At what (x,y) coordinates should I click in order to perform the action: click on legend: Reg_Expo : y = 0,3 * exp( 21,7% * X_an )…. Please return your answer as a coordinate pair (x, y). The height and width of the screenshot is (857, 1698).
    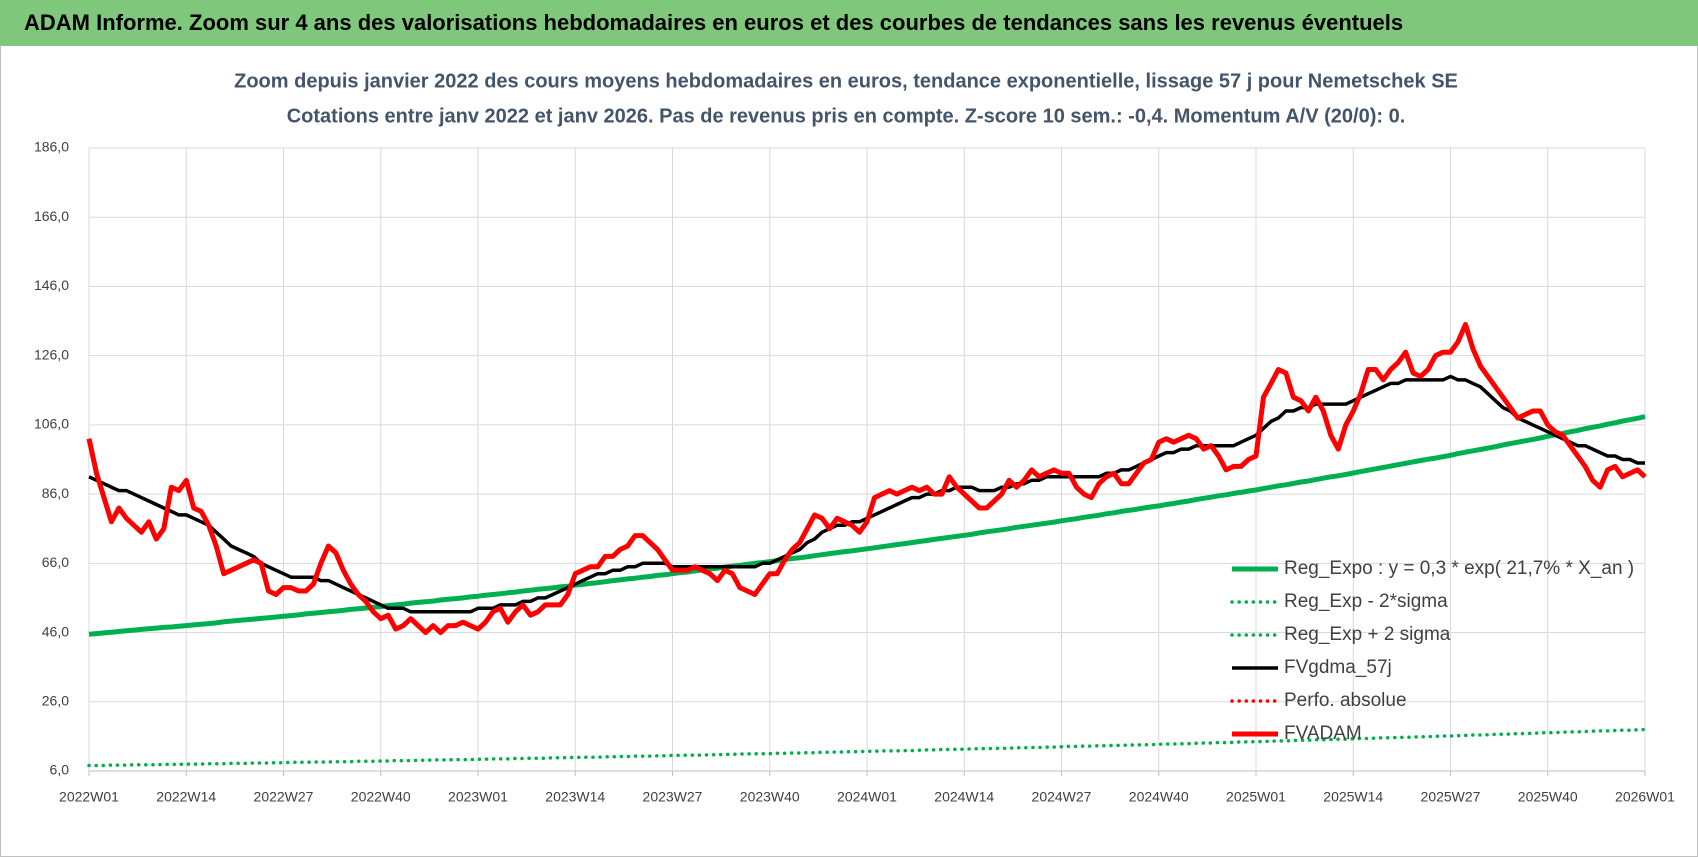
    Looking at the image, I should click on (1432, 651).